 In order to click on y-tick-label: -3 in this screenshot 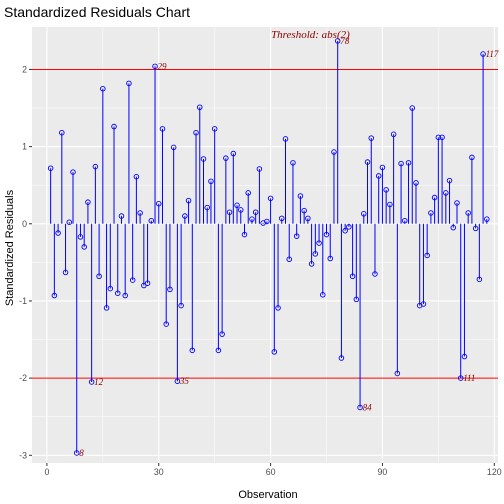, I will do `click(23, 455)`.